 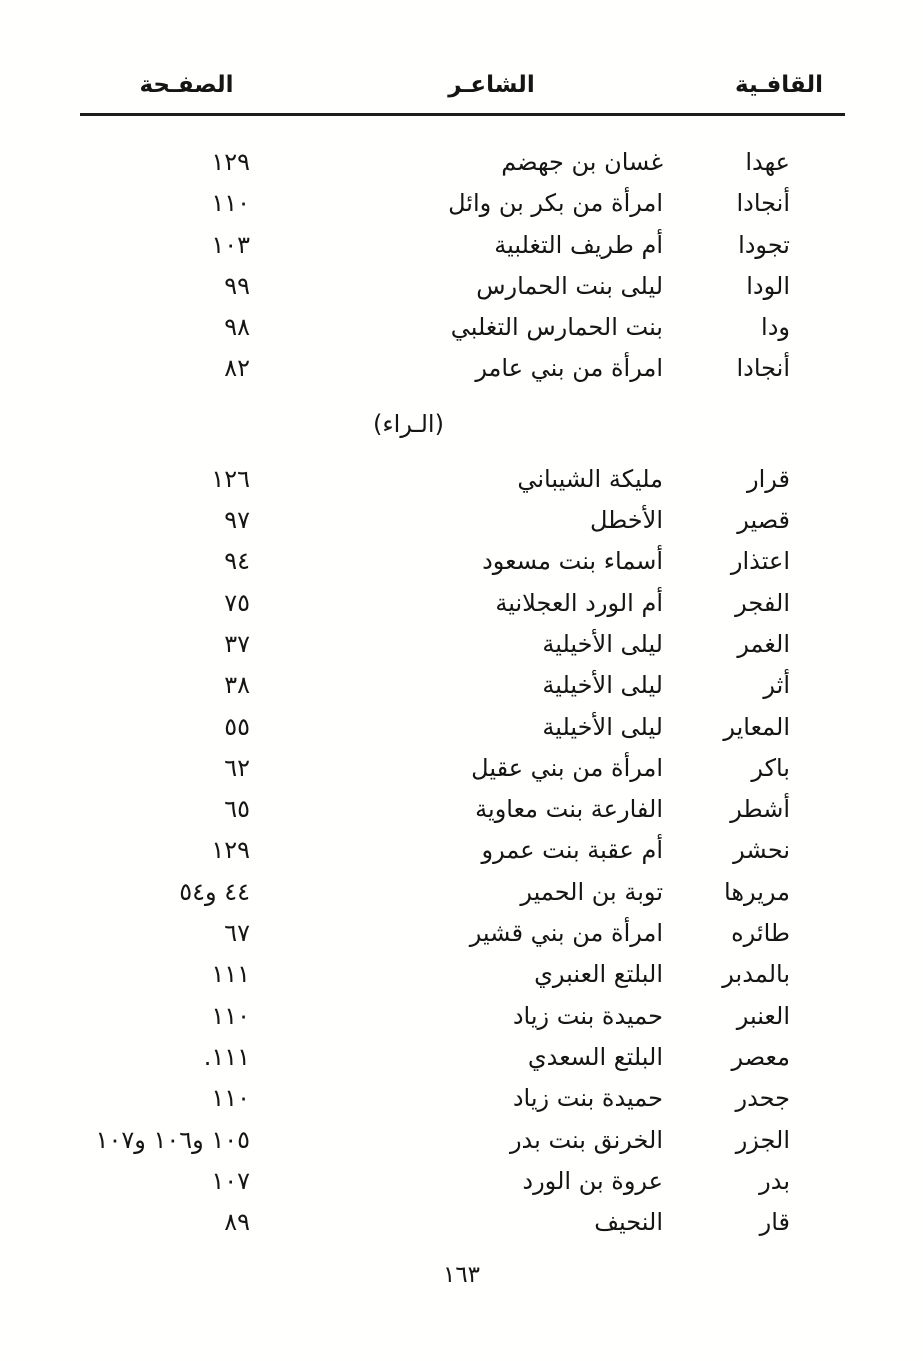 What do you see at coordinates (776, 685) in the screenshot?
I see `rhyme-cell: أثر` at bounding box center [776, 685].